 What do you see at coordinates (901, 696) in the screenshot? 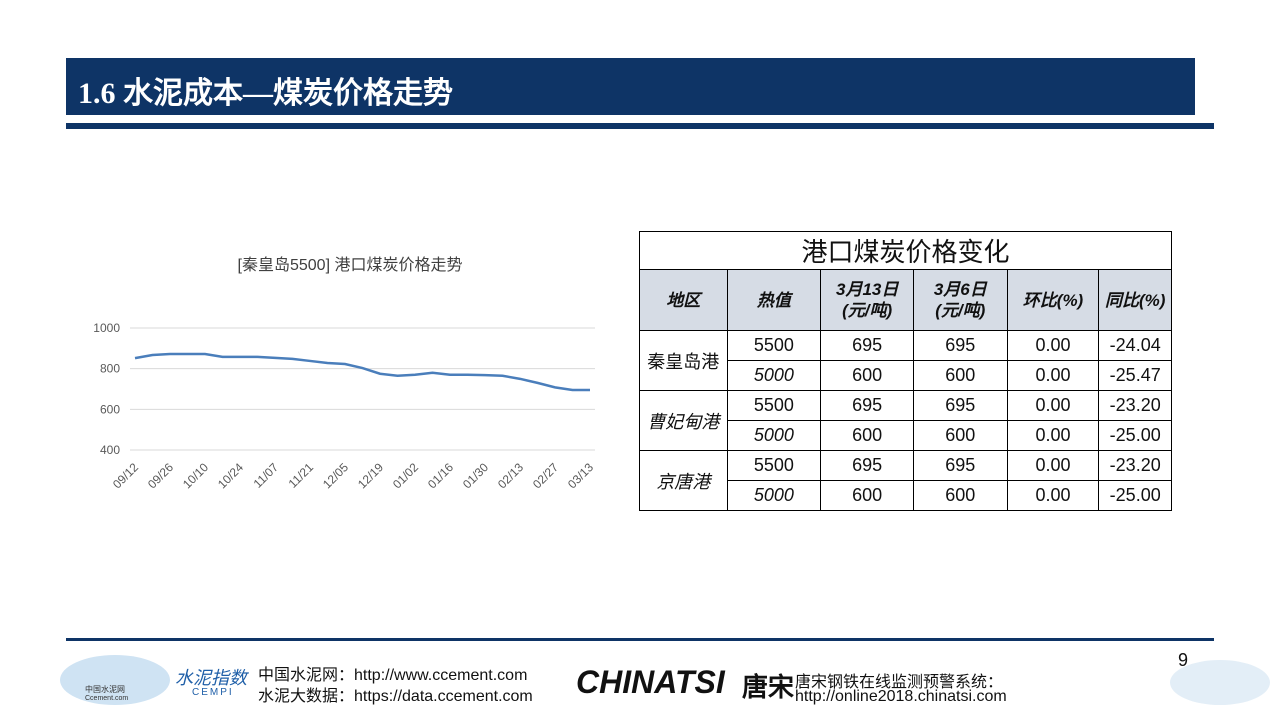
I see `footer-text: http://online2018.chinatsi.com` at bounding box center [901, 696].